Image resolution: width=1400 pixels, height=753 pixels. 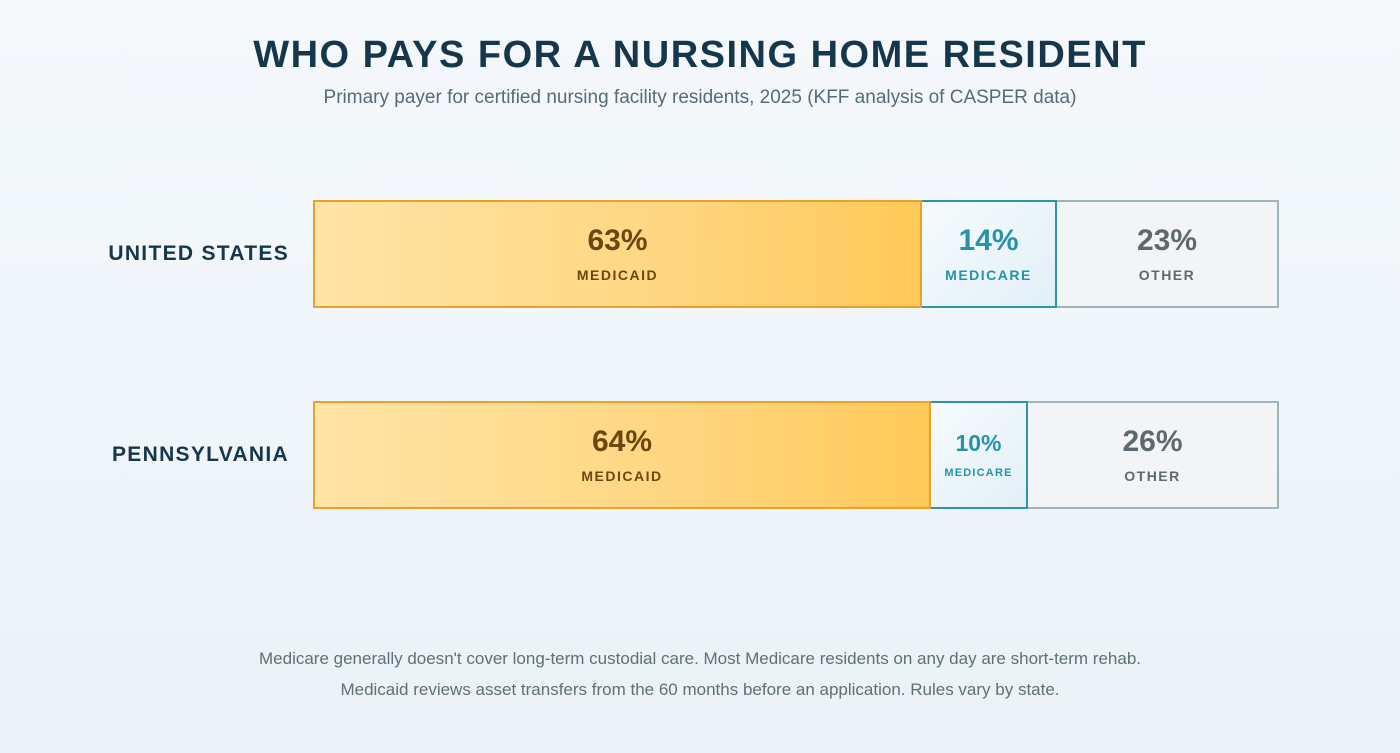 What do you see at coordinates (978, 443) in the screenshot?
I see `data-label-medicare: 10%` at bounding box center [978, 443].